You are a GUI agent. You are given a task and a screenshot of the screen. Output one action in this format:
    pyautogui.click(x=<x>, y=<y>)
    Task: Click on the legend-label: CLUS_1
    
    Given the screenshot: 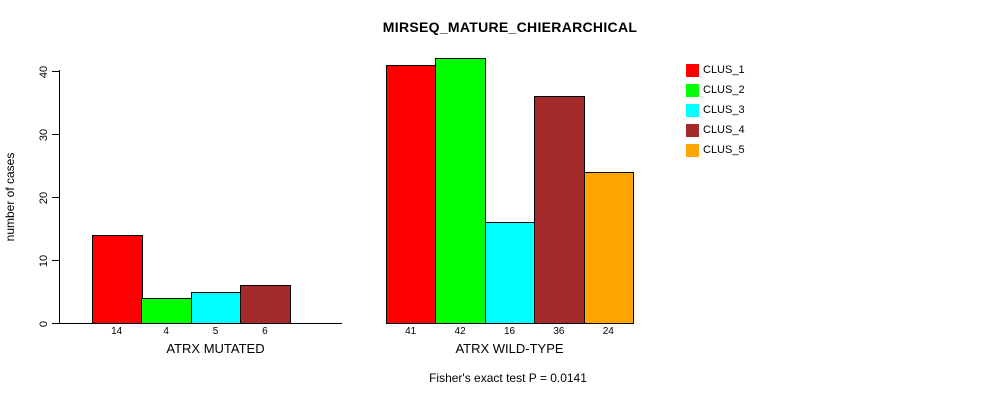 What is the action you would take?
    pyautogui.click(x=724, y=70)
    